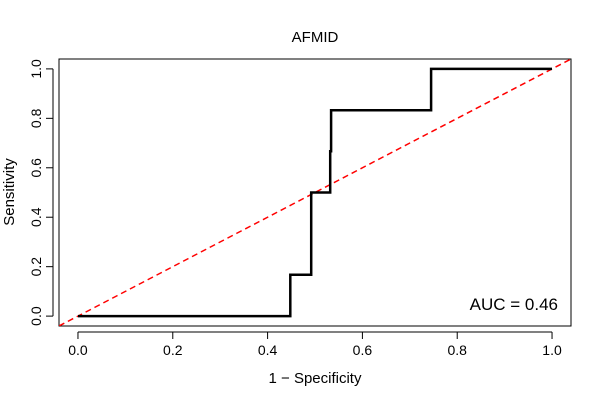  What do you see at coordinates (552, 350) in the screenshot?
I see `x-tick-label: 1.0` at bounding box center [552, 350].